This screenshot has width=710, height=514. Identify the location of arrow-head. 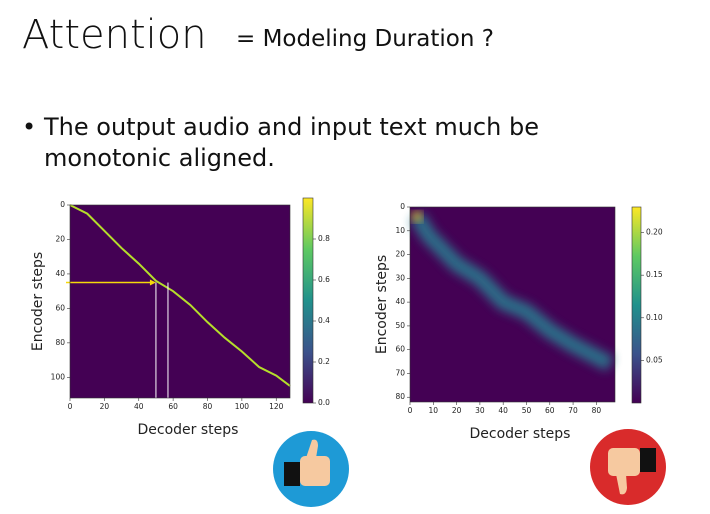
(152, 282).